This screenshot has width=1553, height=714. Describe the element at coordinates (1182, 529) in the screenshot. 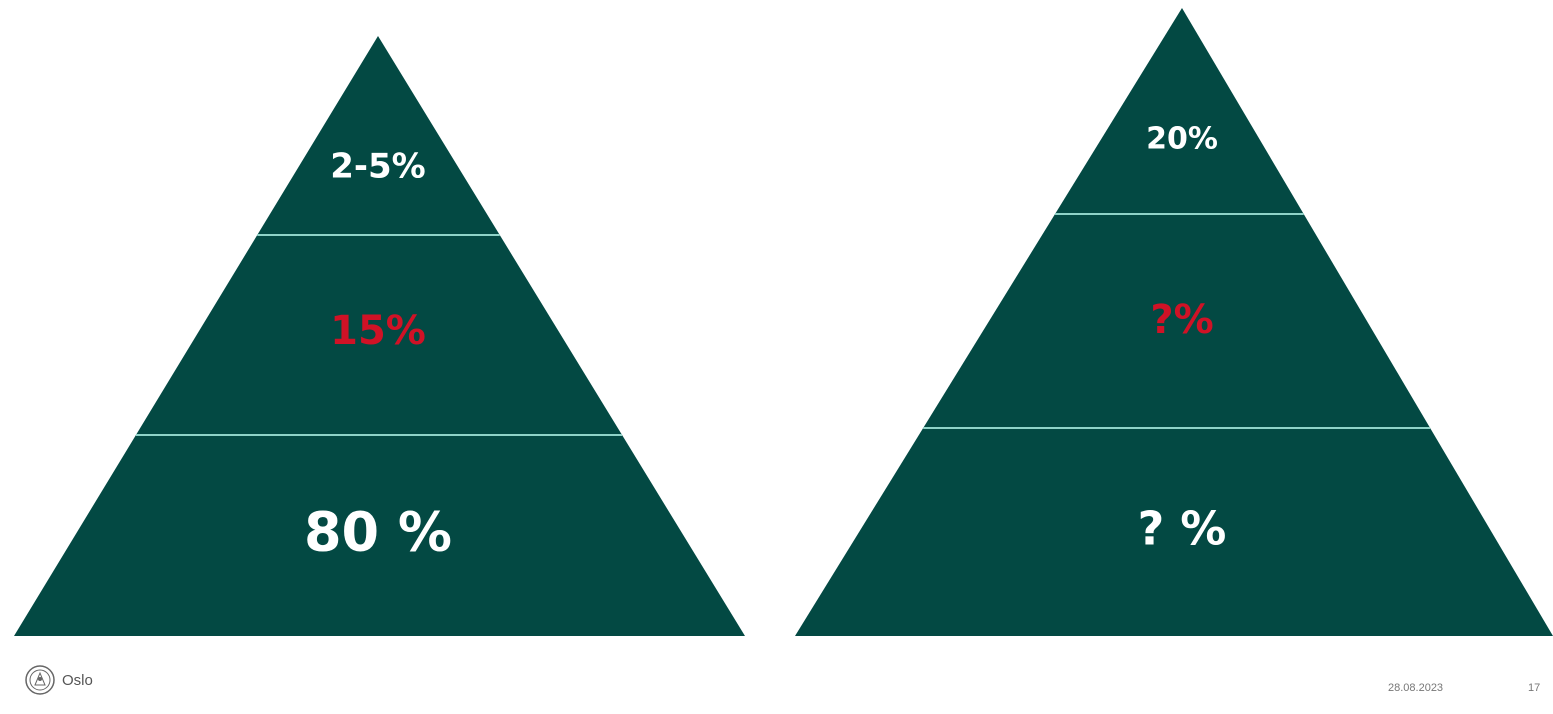

I see `pyramid-2-tier-3-label: ? %` at that location.